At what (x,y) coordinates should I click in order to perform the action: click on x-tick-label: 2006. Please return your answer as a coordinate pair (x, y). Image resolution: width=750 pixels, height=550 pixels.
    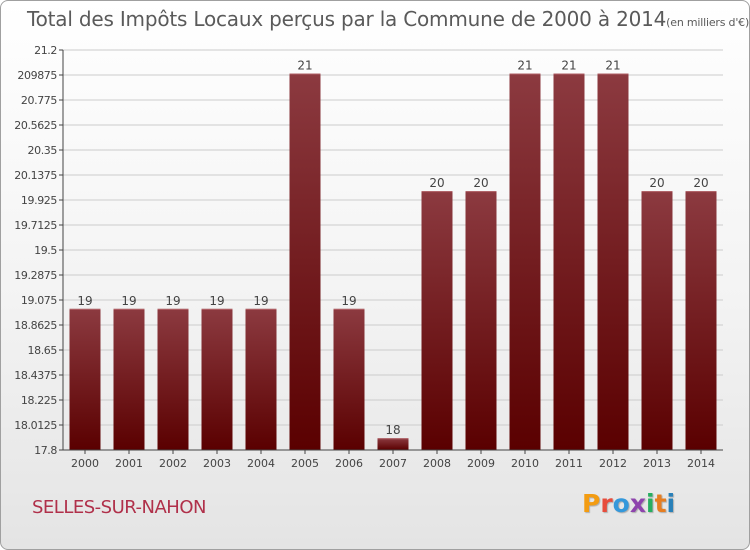
    Looking at the image, I should click on (349, 463).